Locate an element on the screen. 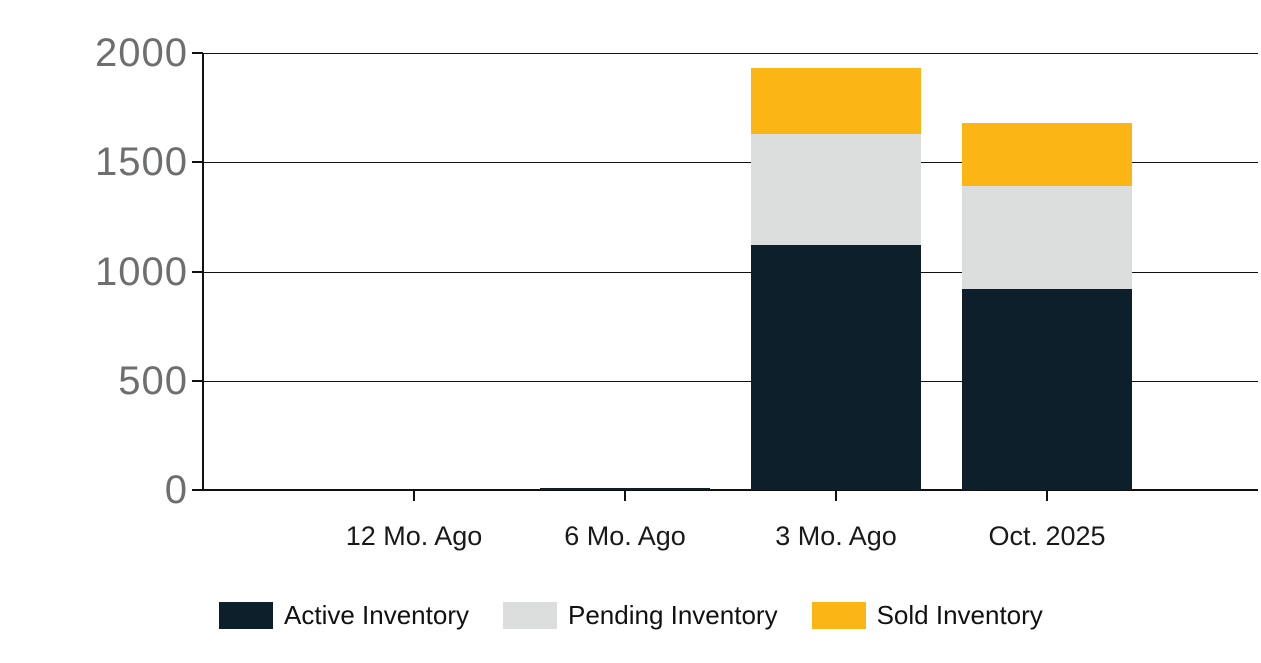  x-category-label-1: 6 Mo. Ago is located at coordinates (625, 536).